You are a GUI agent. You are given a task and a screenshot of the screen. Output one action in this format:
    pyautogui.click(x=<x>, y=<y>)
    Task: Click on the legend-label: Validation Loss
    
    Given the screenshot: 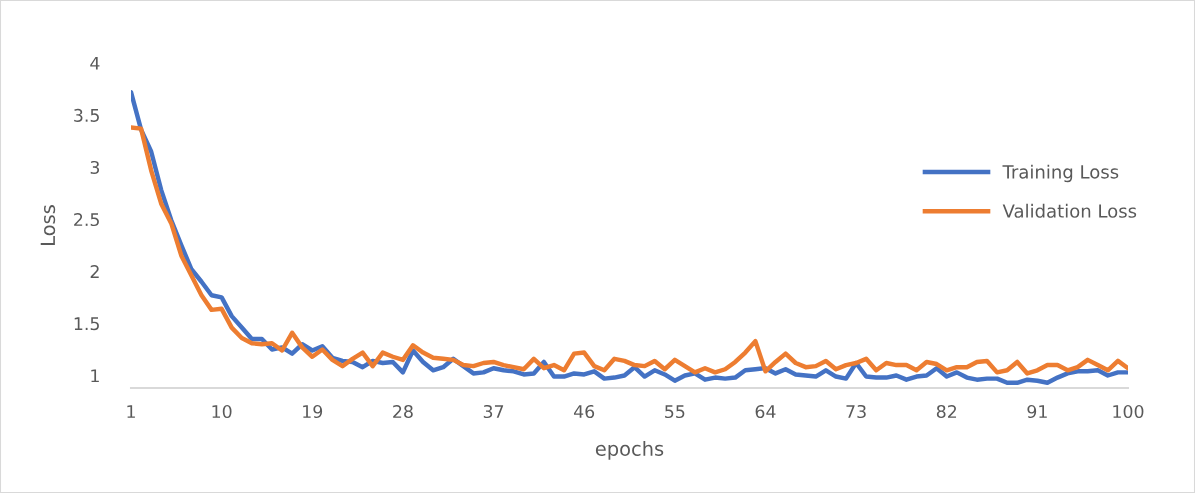 What is the action you would take?
    pyautogui.click(x=1069, y=210)
    